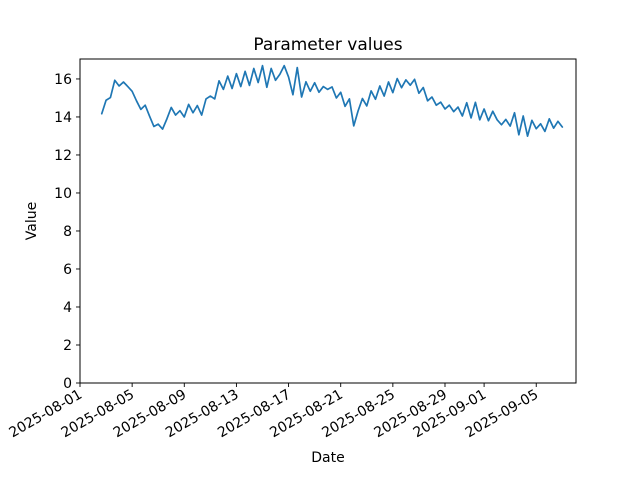 The image size is (640, 480). Describe the element at coordinates (67, 346) in the screenshot. I see `y-tick-label: 2` at that location.